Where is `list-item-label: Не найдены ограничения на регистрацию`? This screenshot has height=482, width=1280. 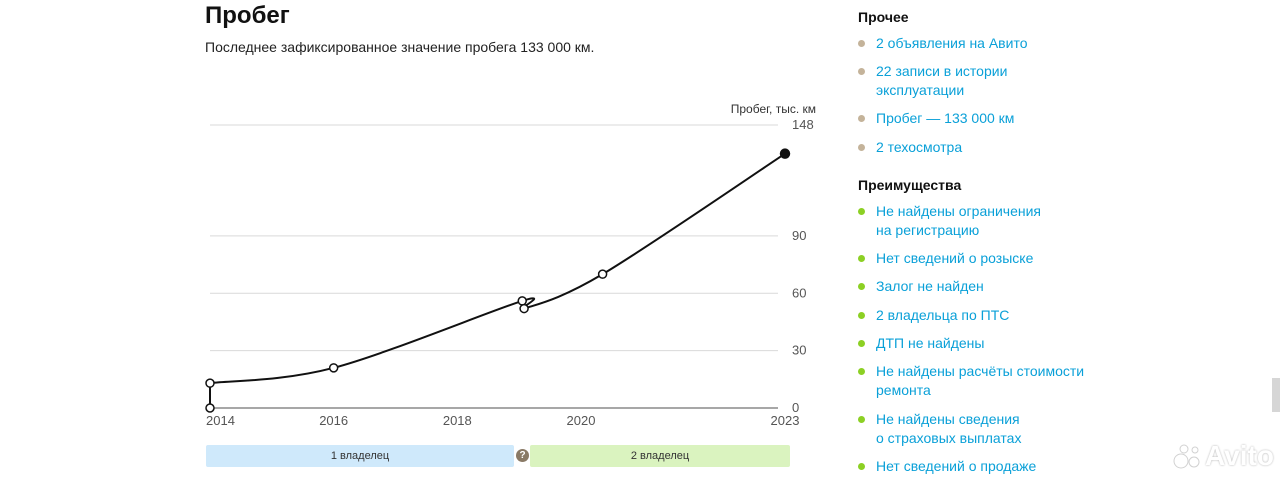 list-item-label: Не найдены ограничения на регистрацию is located at coordinates (958, 220).